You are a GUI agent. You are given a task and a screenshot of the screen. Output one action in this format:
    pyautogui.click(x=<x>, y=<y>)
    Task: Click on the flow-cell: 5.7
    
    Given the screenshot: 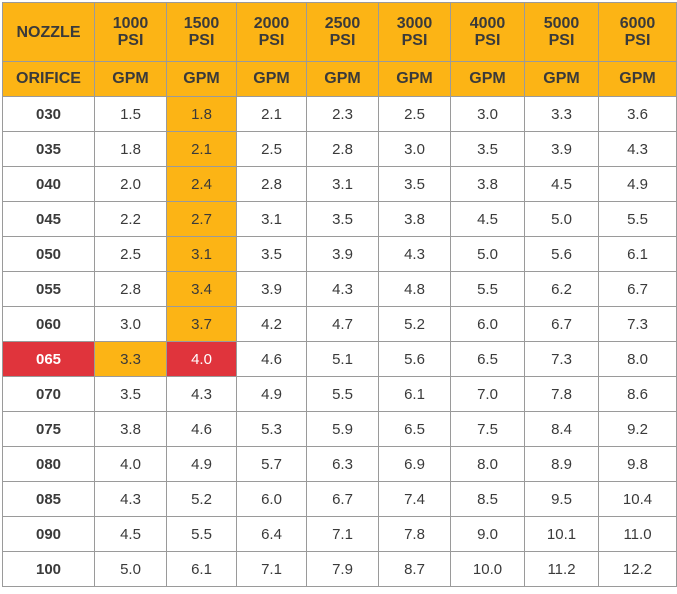 What is the action you would take?
    pyautogui.click(x=271, y=464)
    